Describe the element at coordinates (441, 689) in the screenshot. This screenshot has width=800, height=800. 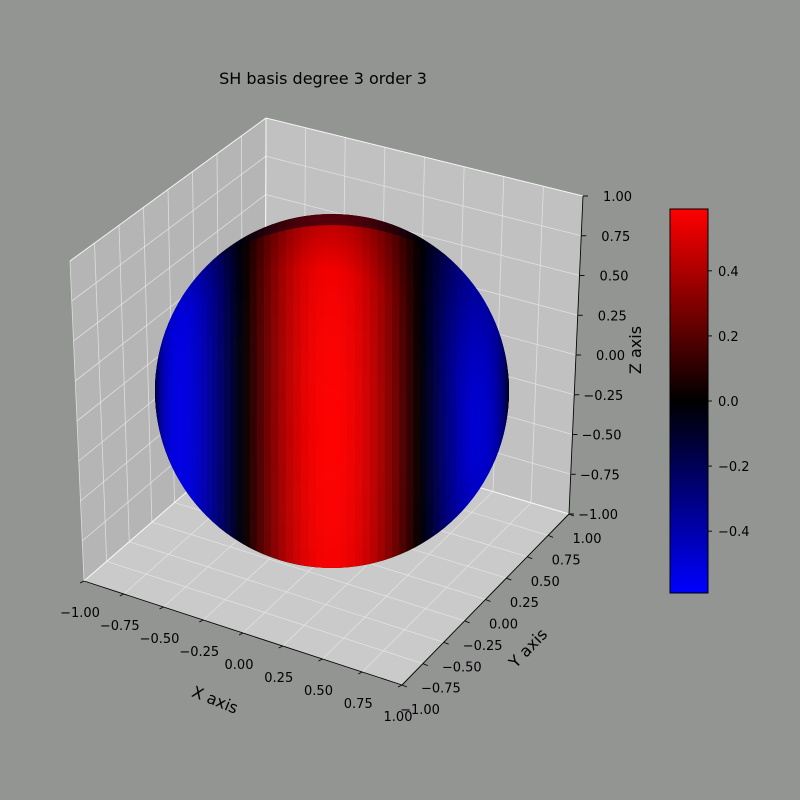
I see `y-axis-tick-label: −0.75` at that location.